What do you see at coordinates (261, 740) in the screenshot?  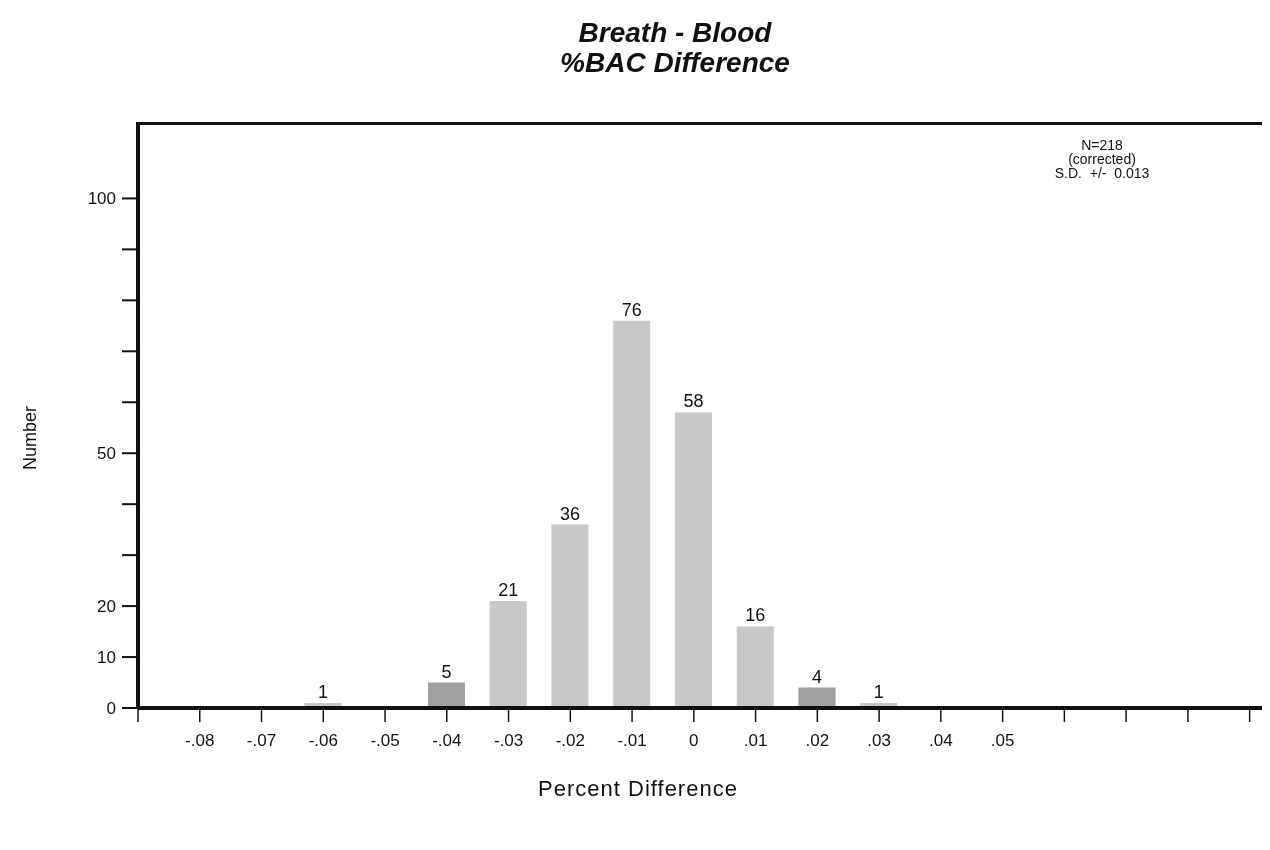 I see `x-tick-label: -.07` at bounding box center [261, 740].